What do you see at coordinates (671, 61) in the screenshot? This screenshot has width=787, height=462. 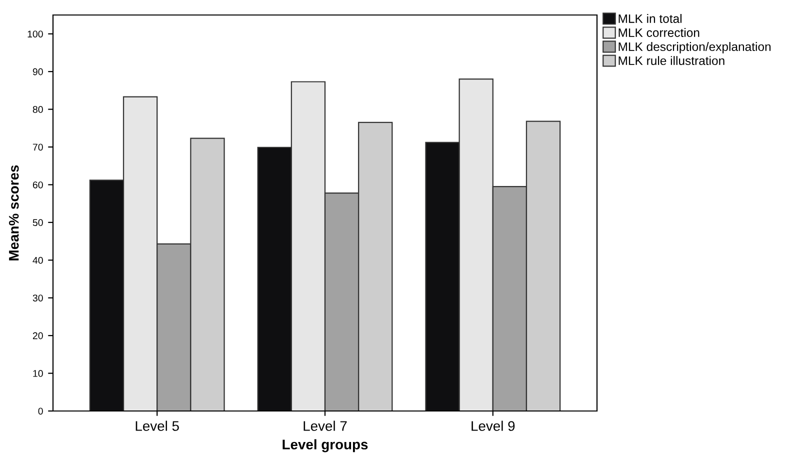 I see `legend-label: MLK rule illustration` at bounding box center [671, 61].